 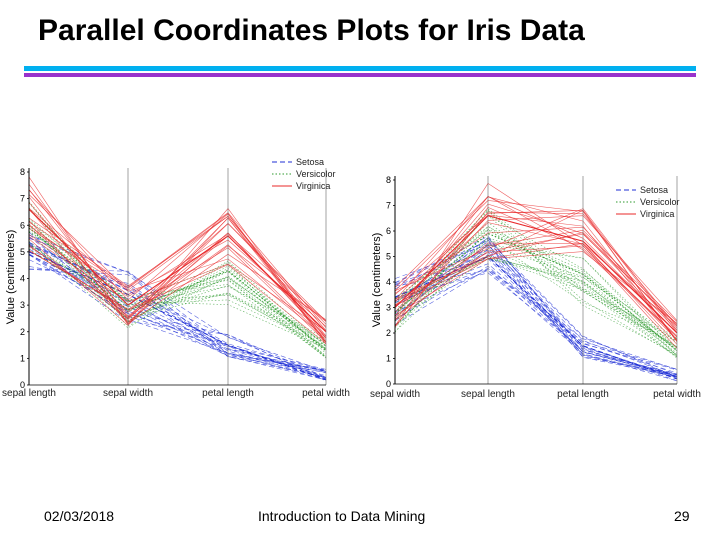 I want to click on slide-title: Parallel Coordinates Plots for Iris Data, so click(x=311, y=30).